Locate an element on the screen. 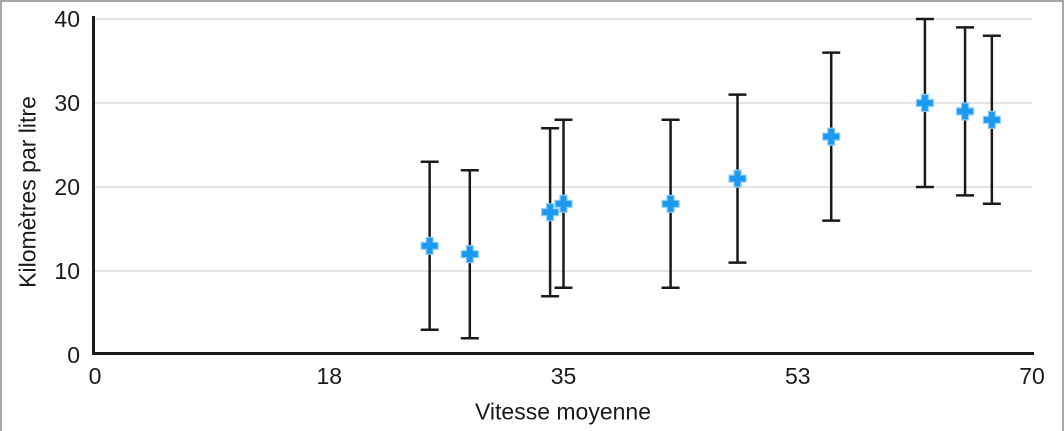 Image resolution: width=1064 pixels, height=431 pixels. y-axis-title: Kilomètres par litre is located at coordinates (27, 192).